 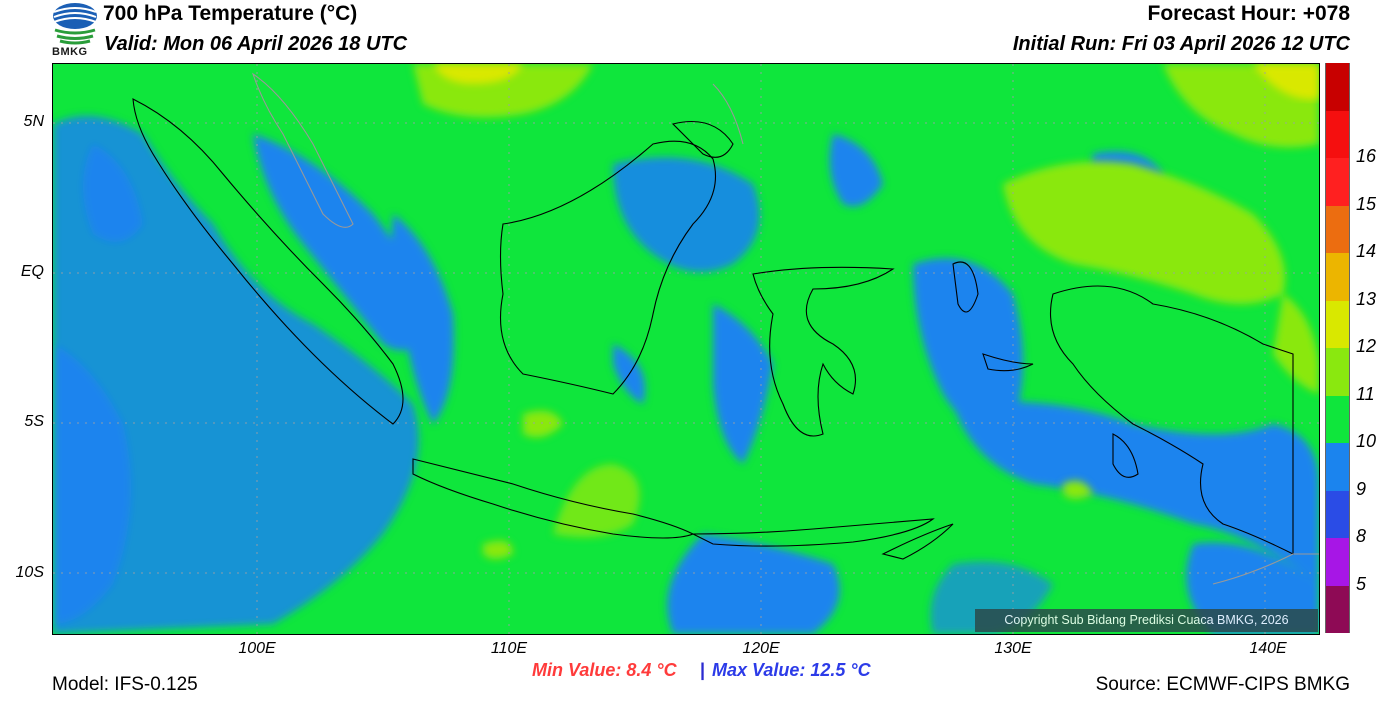 I want to click on colorbar, so click(x=1337, y=348).